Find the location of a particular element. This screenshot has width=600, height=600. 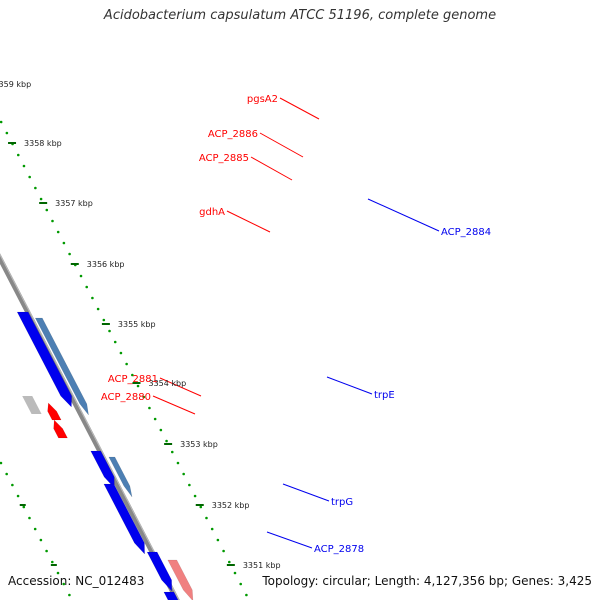

ruler-tick-label: 3357 kbp is located at coordinates (74, 203).